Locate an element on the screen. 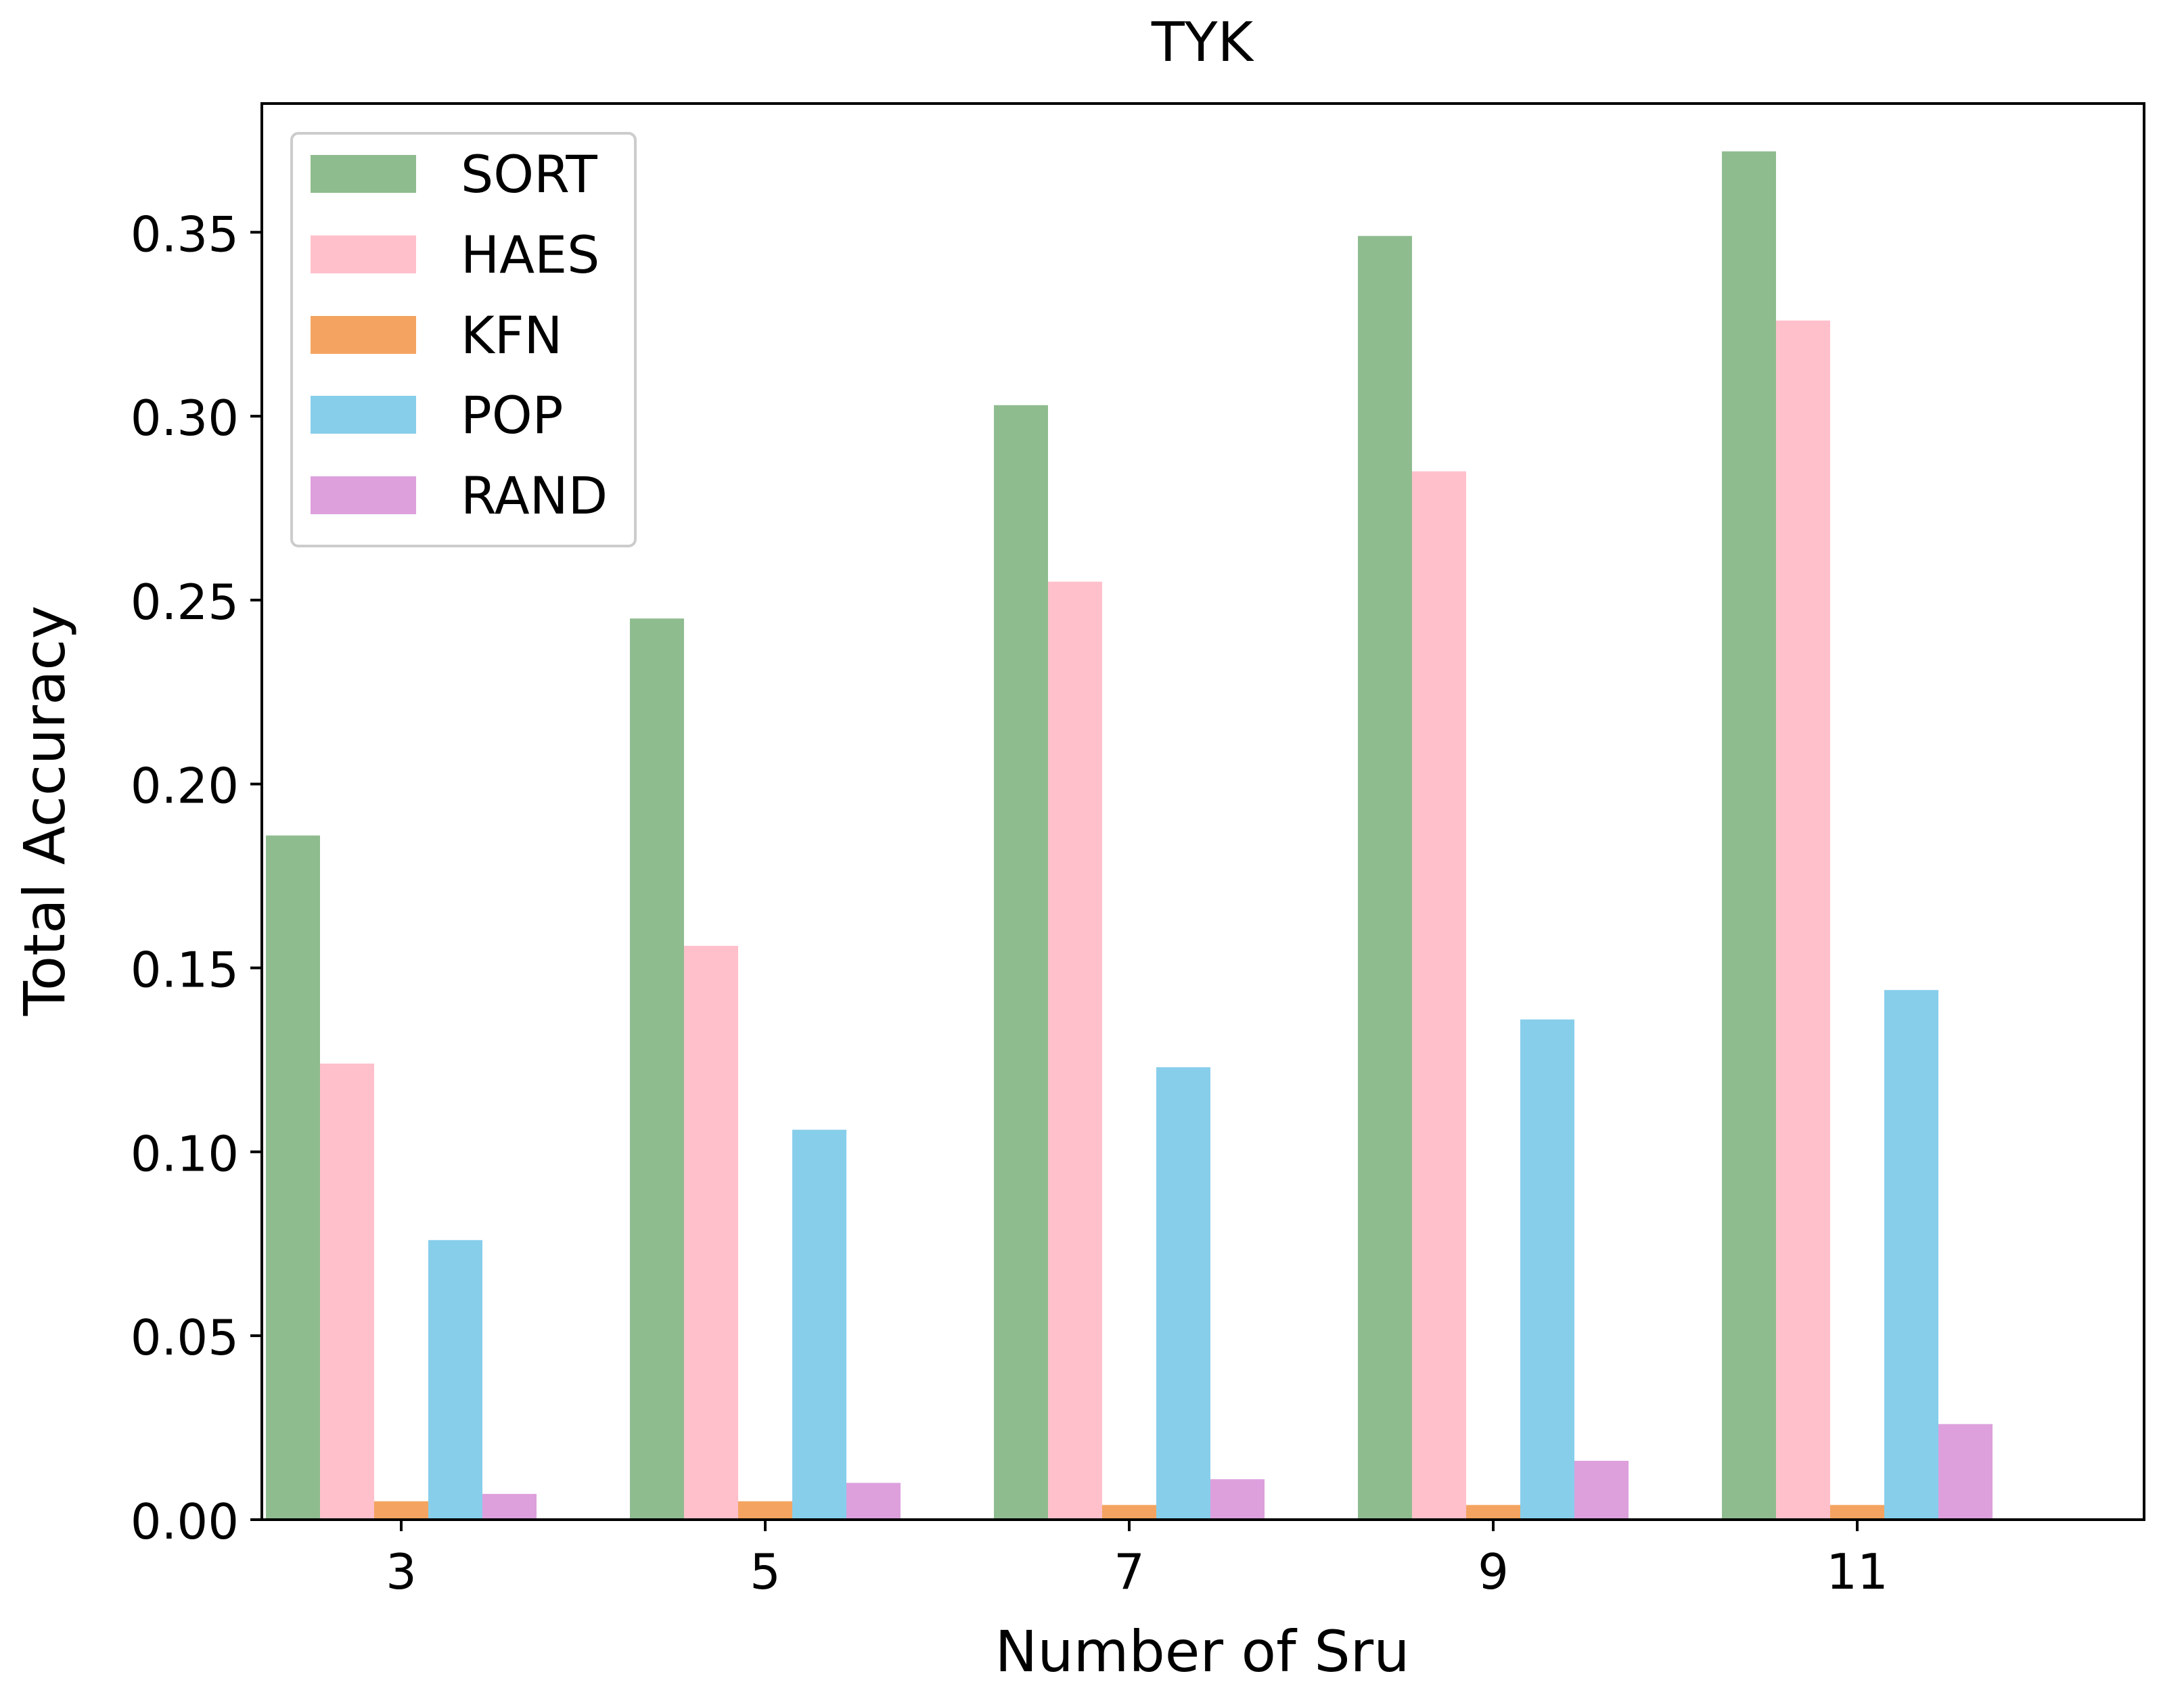 The height and width of the screenshot is (1701, 2184). x-axis-label: Number of Sru is located at coordinates (1202, 1651).